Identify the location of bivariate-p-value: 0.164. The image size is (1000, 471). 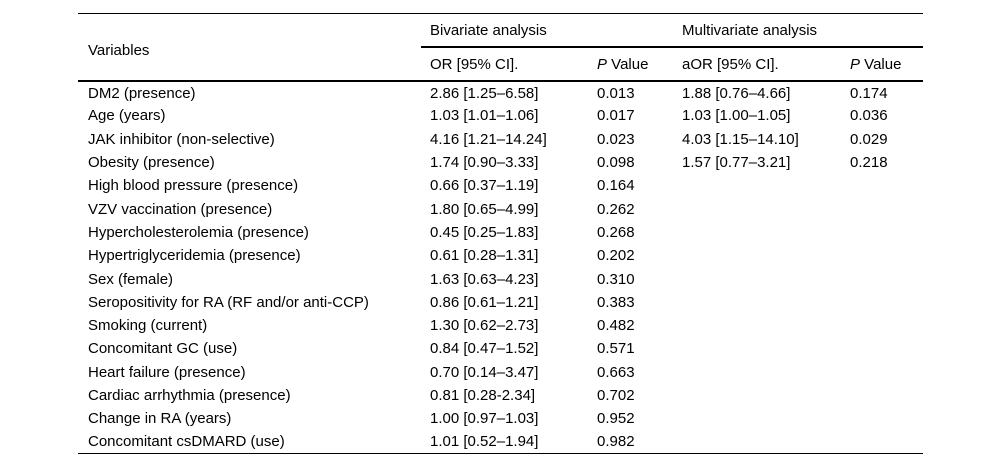
(616, 186).